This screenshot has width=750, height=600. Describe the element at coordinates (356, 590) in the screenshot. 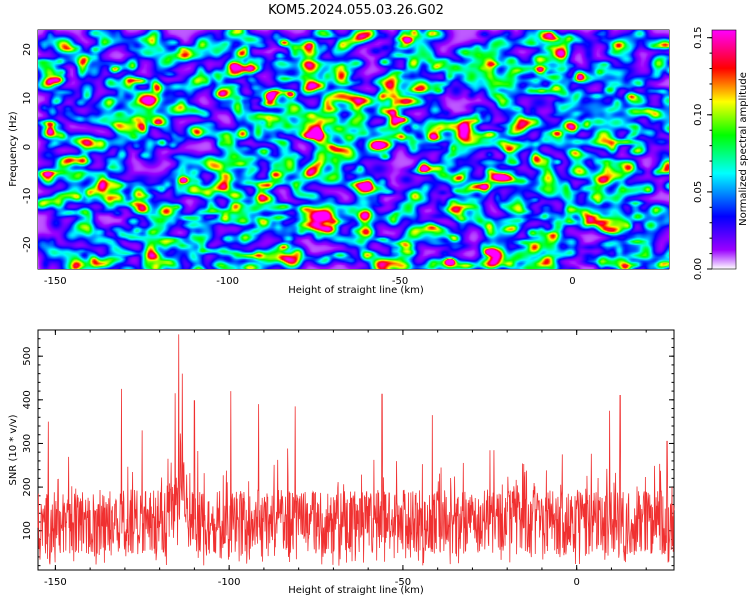

I see `snr-xlabel: Height of straight line (km)` at that location.